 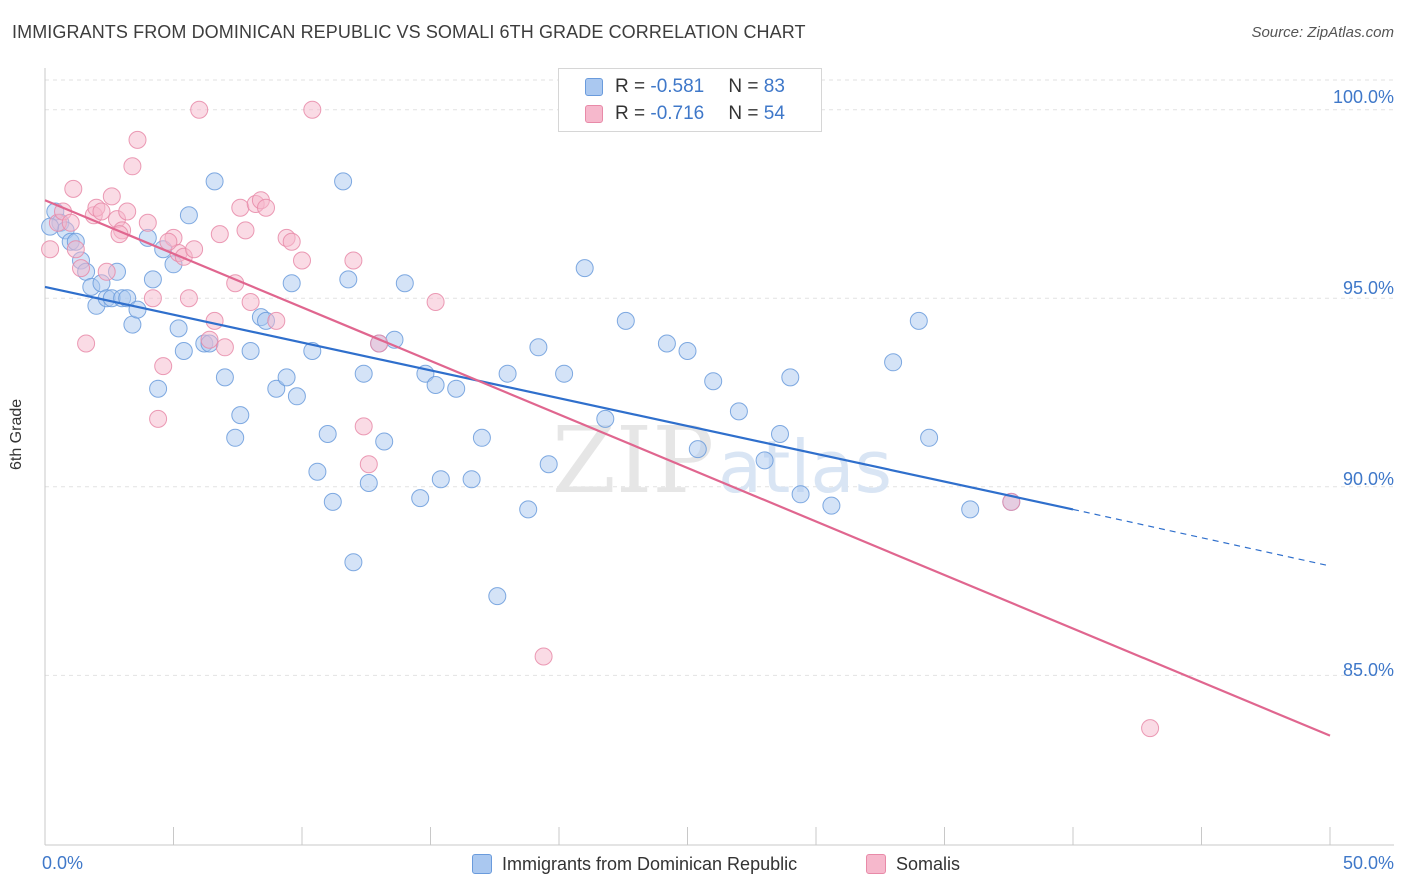 What do you see at coordinates (63, 863) in the screenshot?
I see `x-tick-min: 0.0%` at bounding box center [63, 863].